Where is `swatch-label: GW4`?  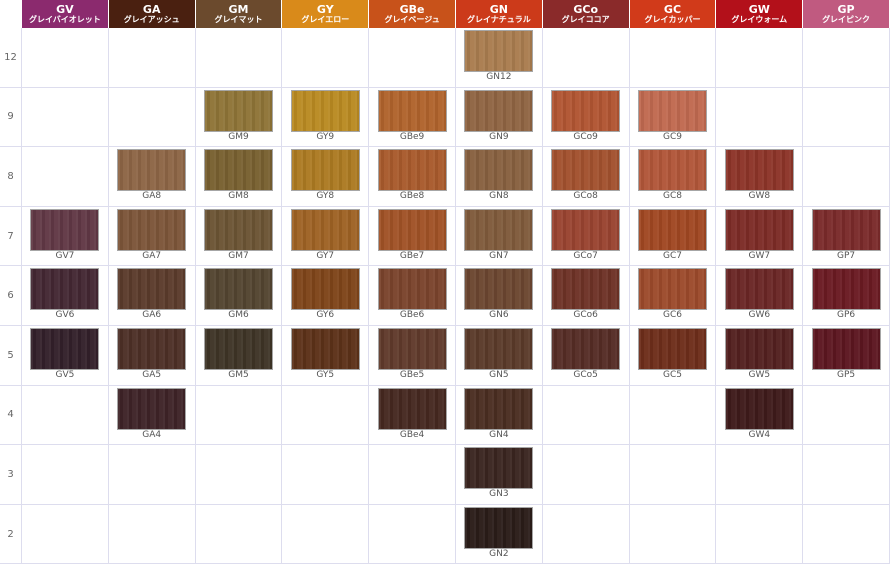 swatch-label: GW4 is located at coordinates (759, 434).